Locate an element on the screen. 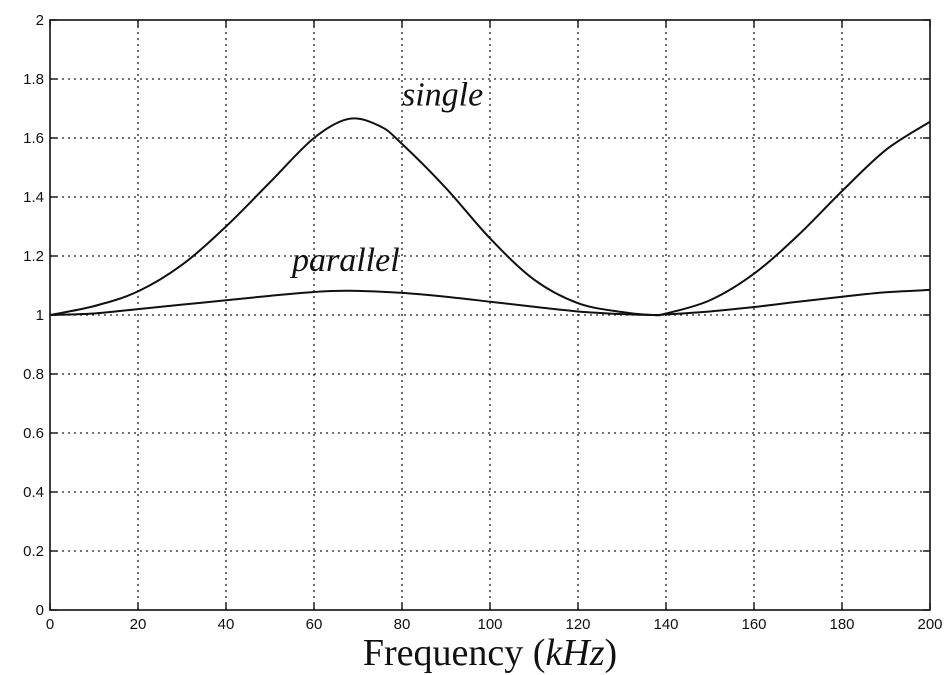 This screenshot has width=946, height=675. y-tick-label: 1.4 is located at coordinates (33, 197).